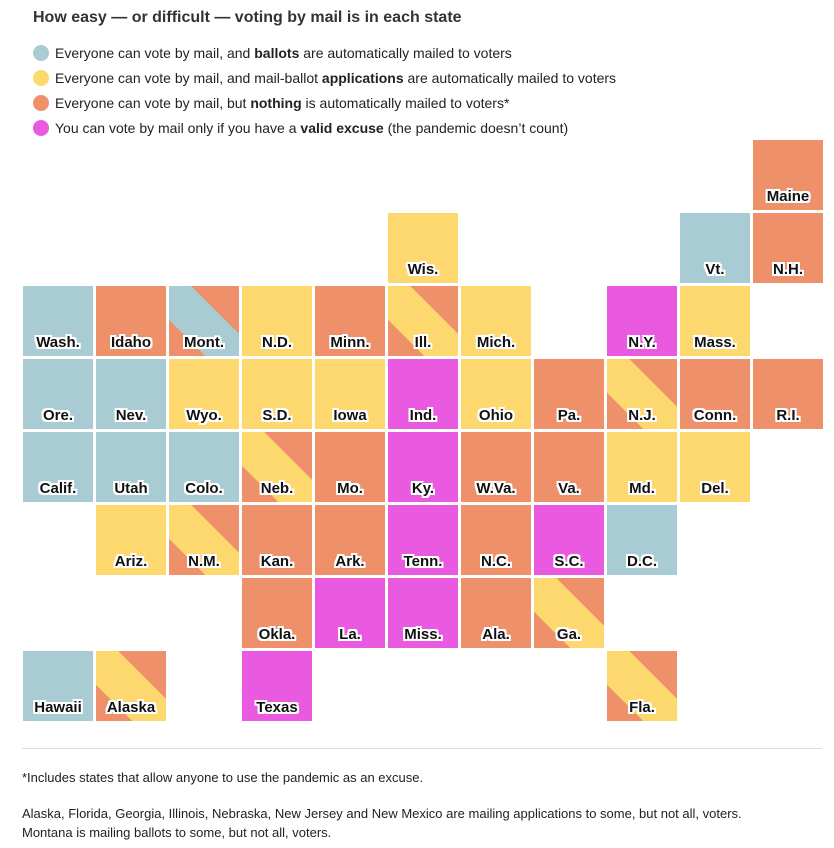  What do you see at coordinates (58, 467) in the screenshot?
I see `state-tile-calif: Calif.` at bounding box center [58, 467].